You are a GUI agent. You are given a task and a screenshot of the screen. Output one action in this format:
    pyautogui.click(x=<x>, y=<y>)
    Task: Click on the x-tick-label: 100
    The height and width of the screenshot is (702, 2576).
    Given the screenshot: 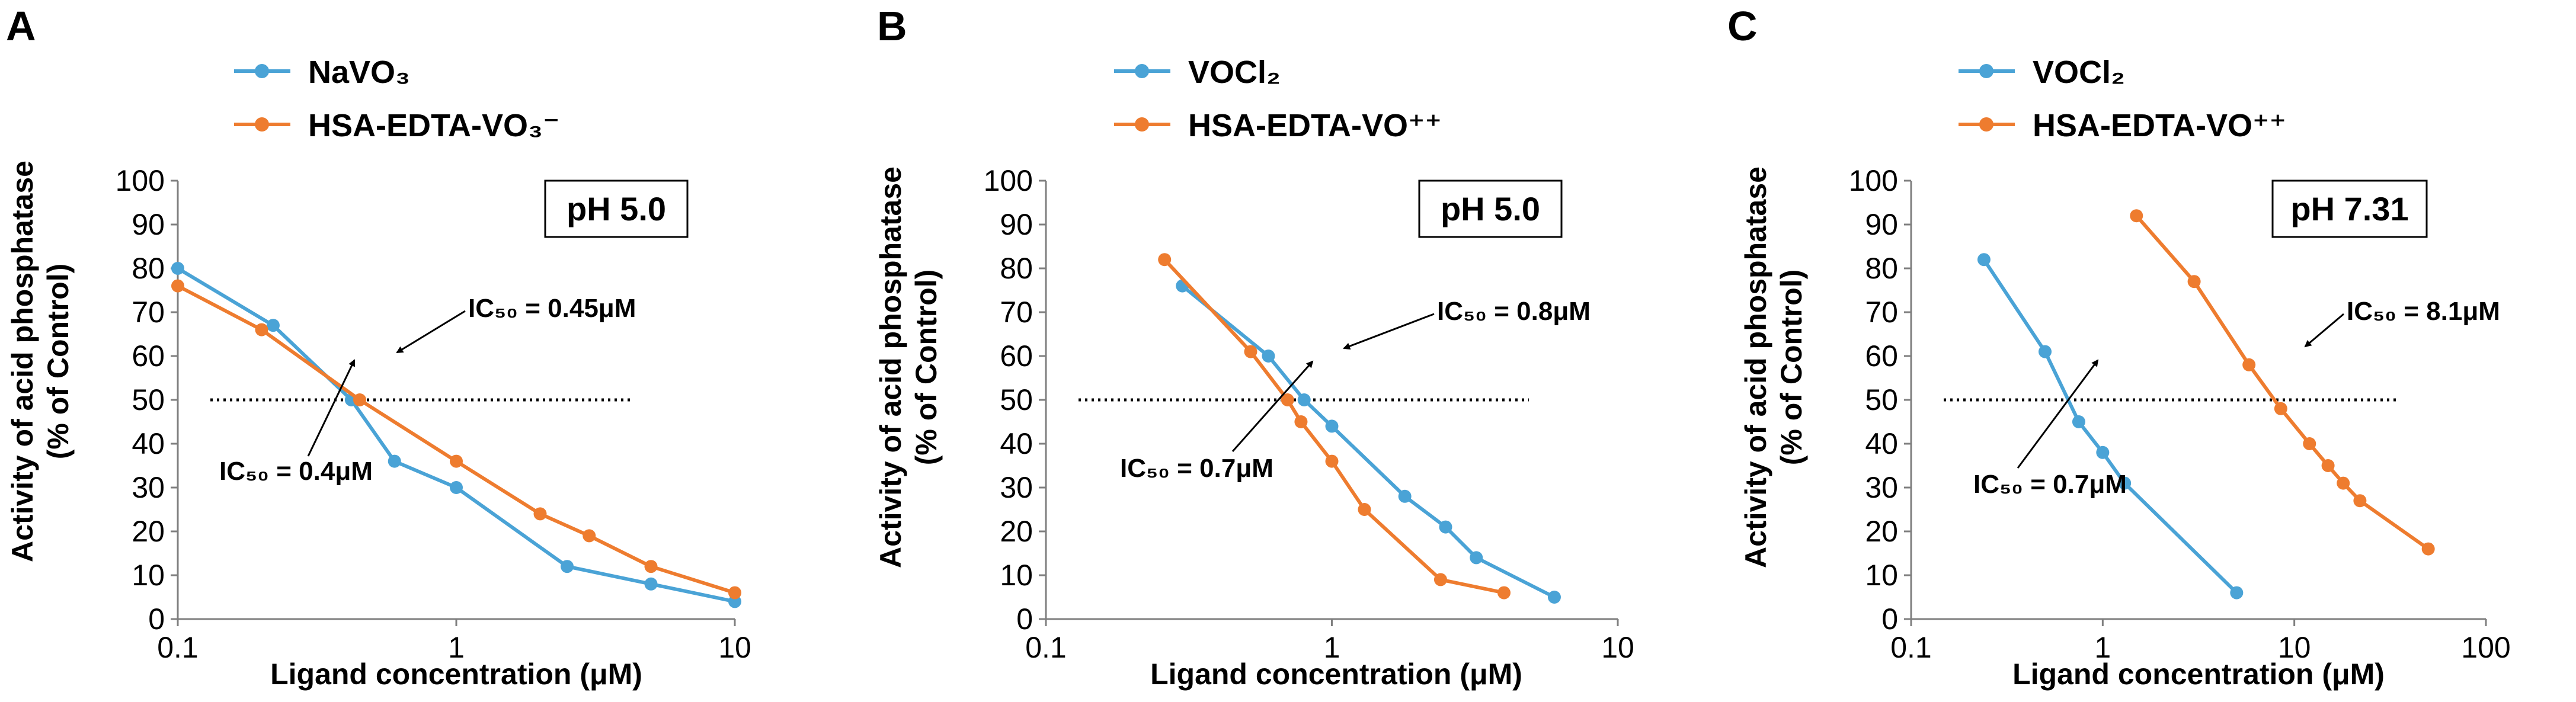 What is the action you would take?
    pyautogui.click(x=2485, y=647)
    